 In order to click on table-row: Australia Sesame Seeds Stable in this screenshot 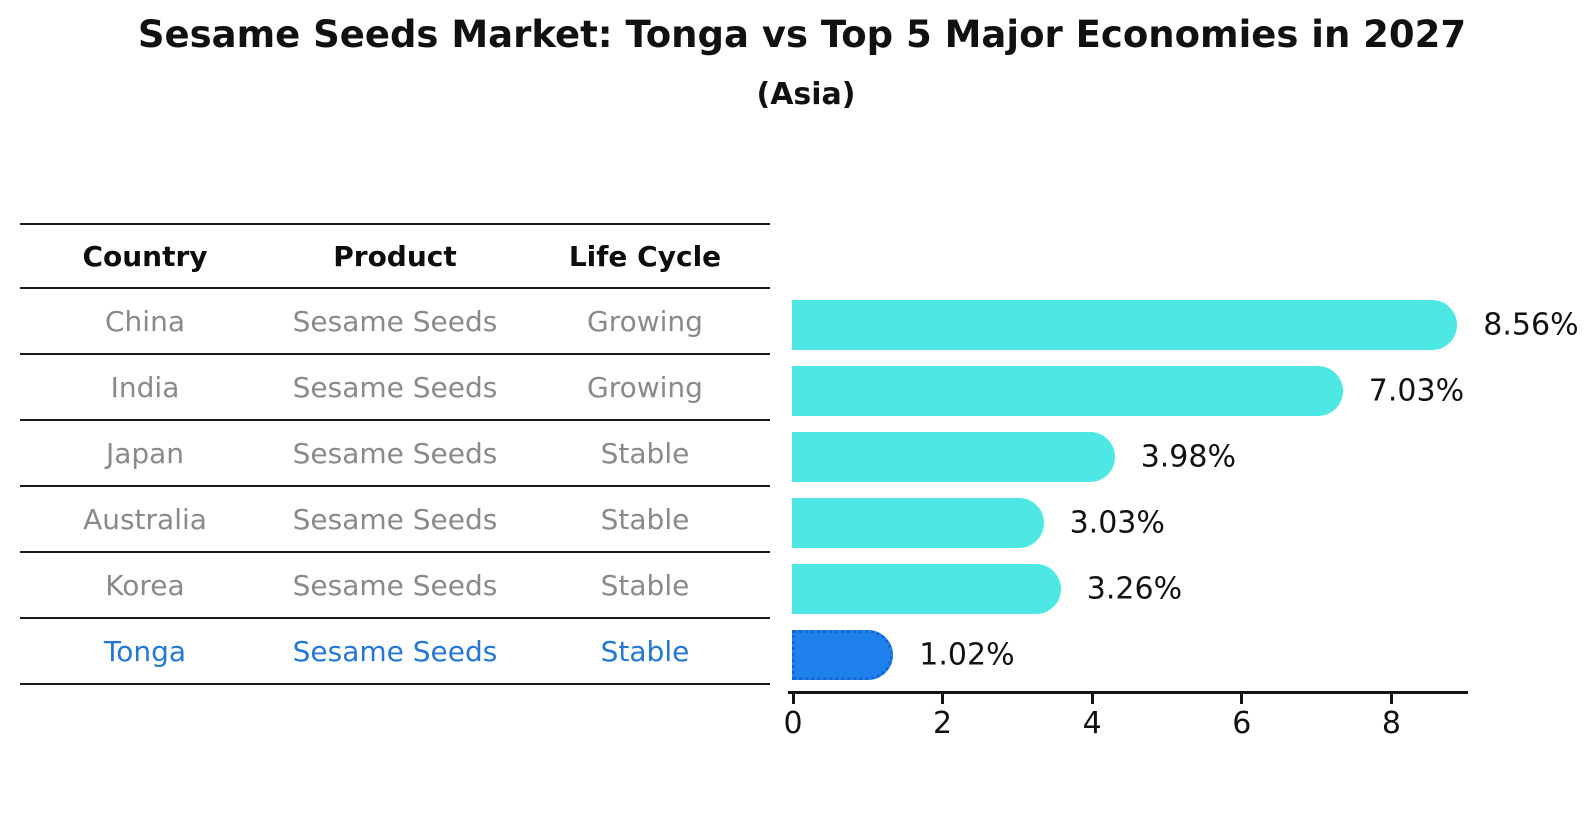, I will do `click(395, 520)`.